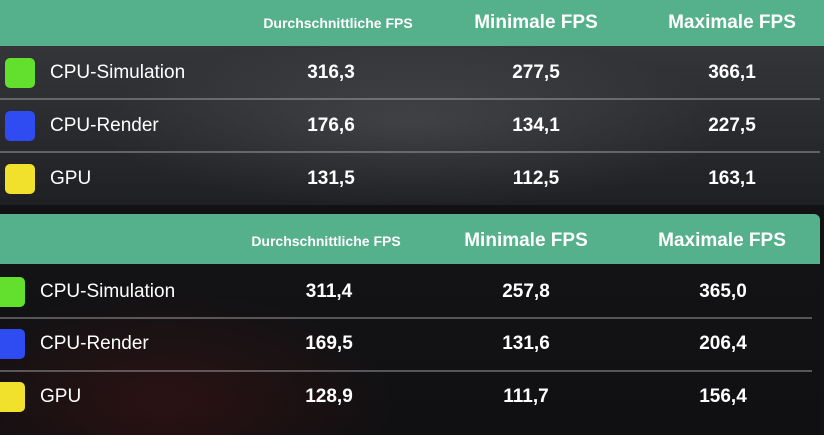 The height and width of the screenshot is (435, 824). I want to click on minimum-fps-value: 277,5, so click(536, 72).